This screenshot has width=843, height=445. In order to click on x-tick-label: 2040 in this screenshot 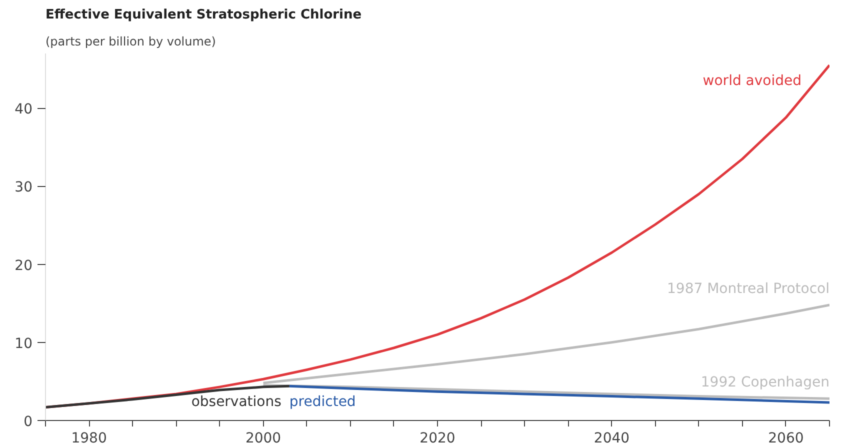, I will do `click(612, 437)`.